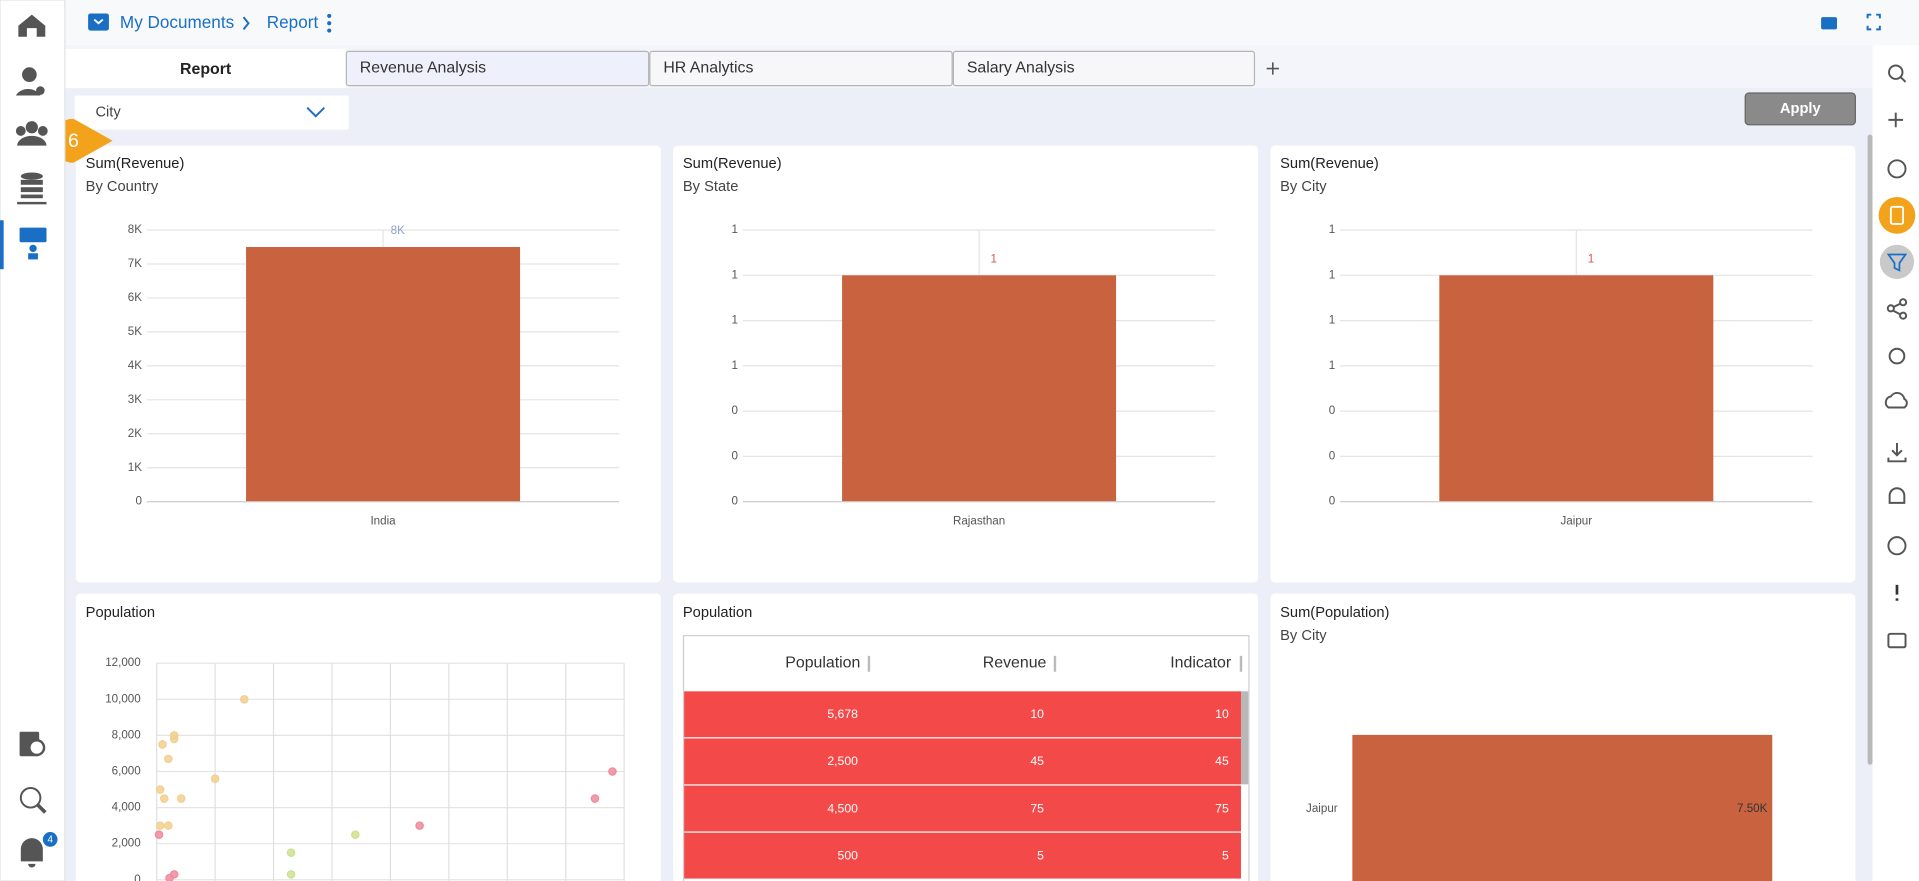  I want to click on tab: Revenue Analysis, so click(423, 68).